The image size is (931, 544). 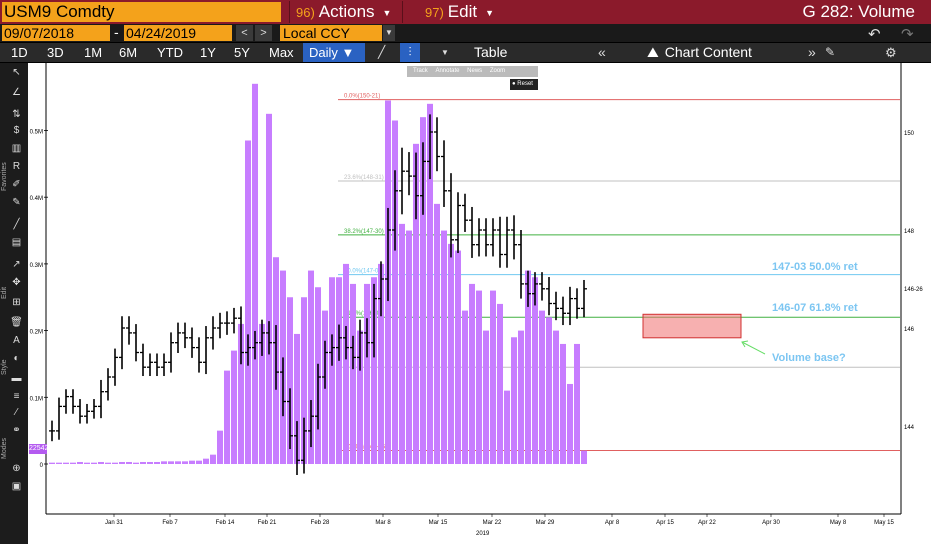 What do you see at coordinates (56, 33) in the screenshot?
I see `start-date-field: 09/07/2018` at bounding box center [56, 33].